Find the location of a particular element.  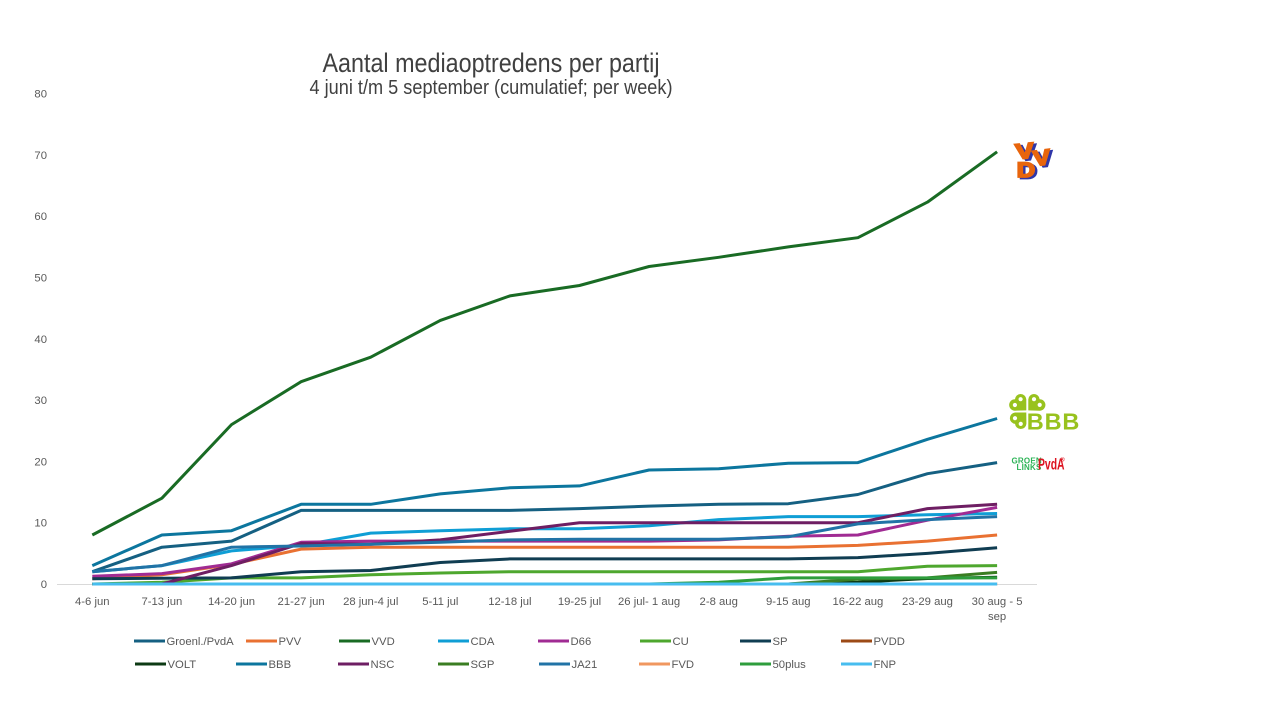

svg-text: 0 is located at coordinates (44, 585).